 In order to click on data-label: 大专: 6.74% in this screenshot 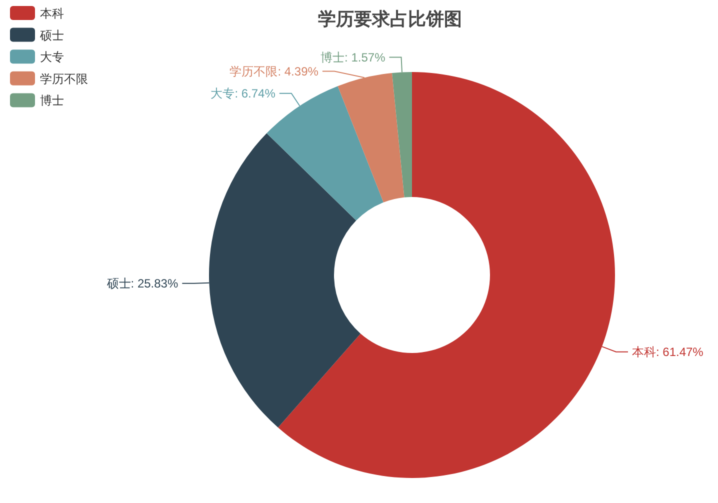, I will do `click(243, 93)`.